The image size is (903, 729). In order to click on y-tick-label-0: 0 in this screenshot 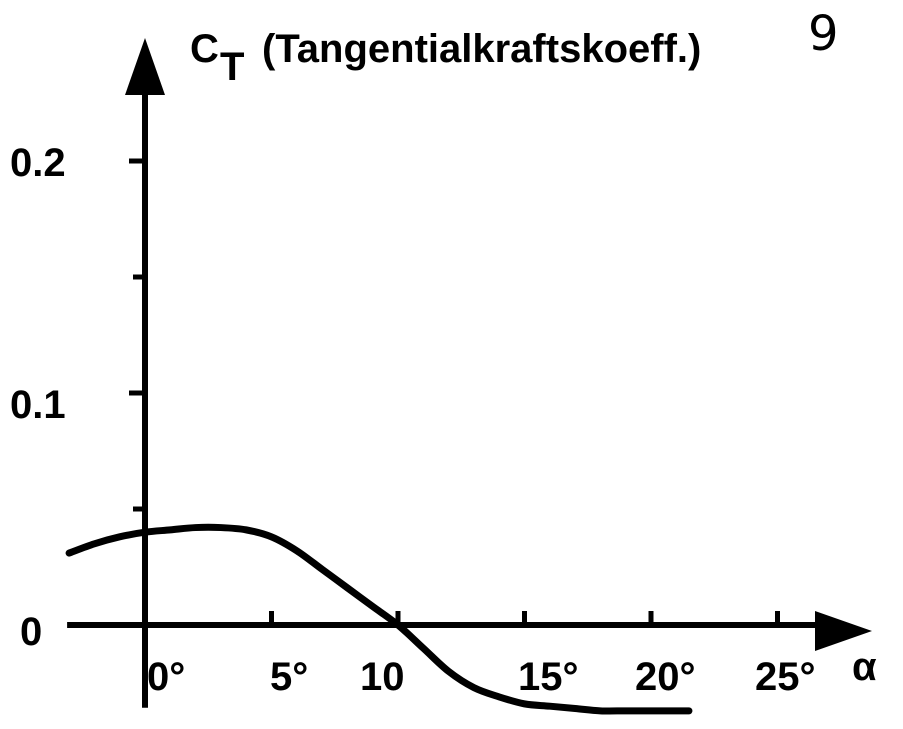, I will do `click(31, 632)`.